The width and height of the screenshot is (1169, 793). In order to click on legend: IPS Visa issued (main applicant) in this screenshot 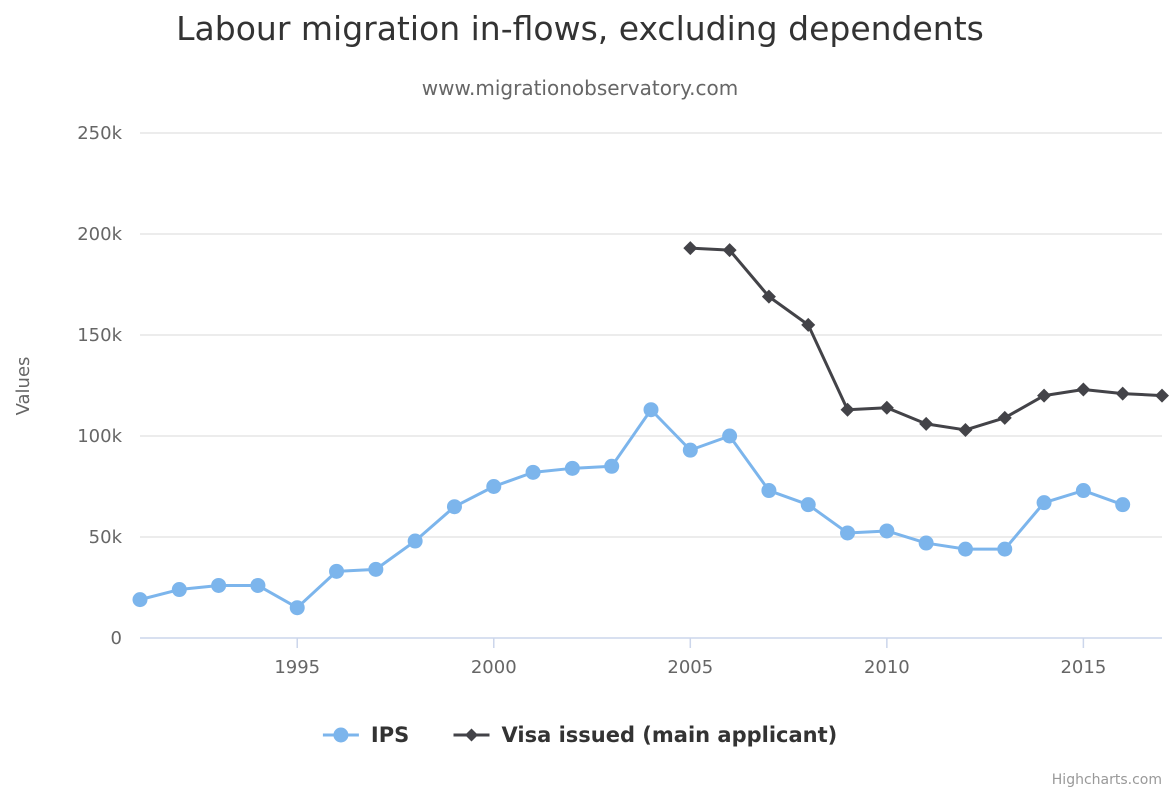, I will do `click(580, 735)`.